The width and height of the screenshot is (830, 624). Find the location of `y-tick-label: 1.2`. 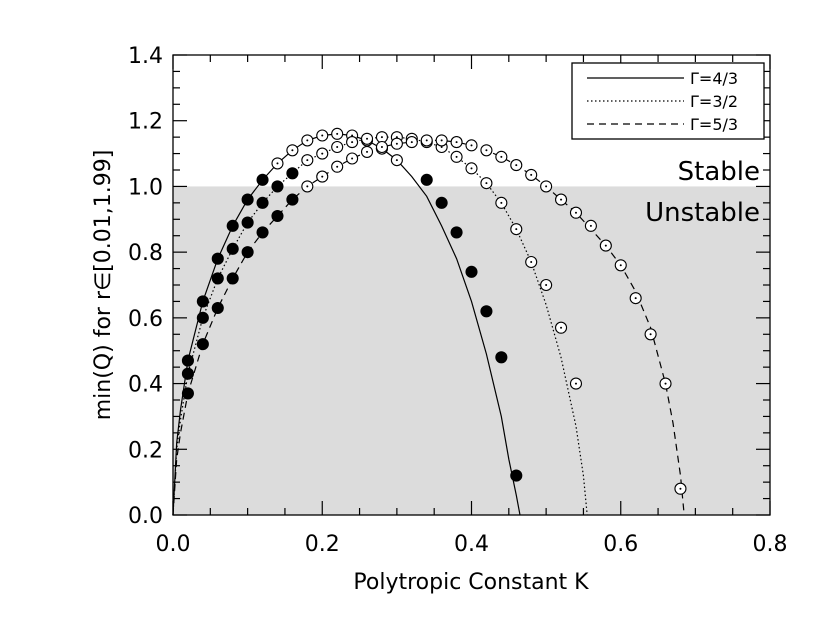

y-tick-label: 1.2 is located at coordinates (145, 122).